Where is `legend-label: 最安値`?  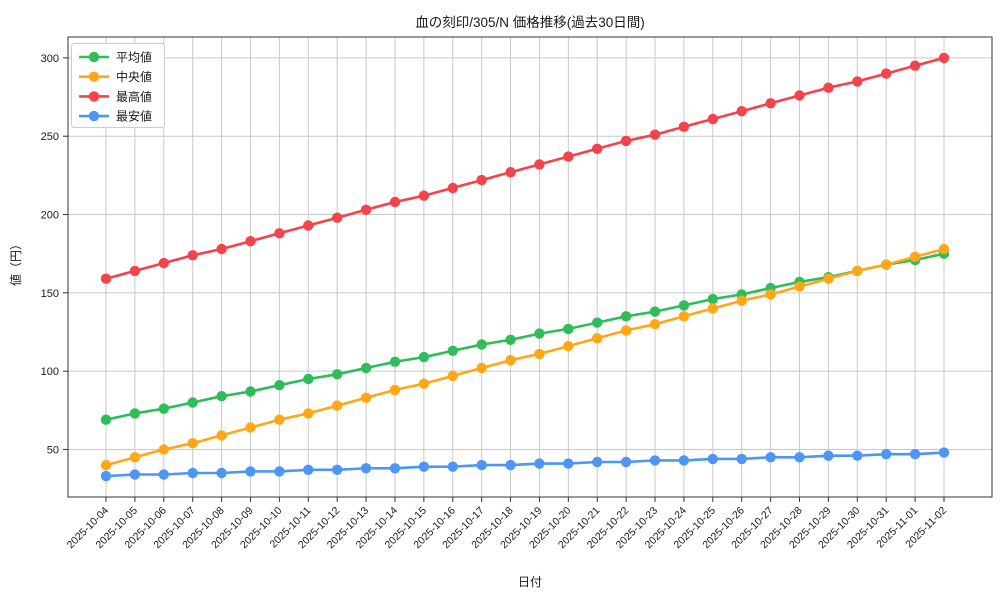
legend-label: 最安値 is located at coordinates (134, 116).